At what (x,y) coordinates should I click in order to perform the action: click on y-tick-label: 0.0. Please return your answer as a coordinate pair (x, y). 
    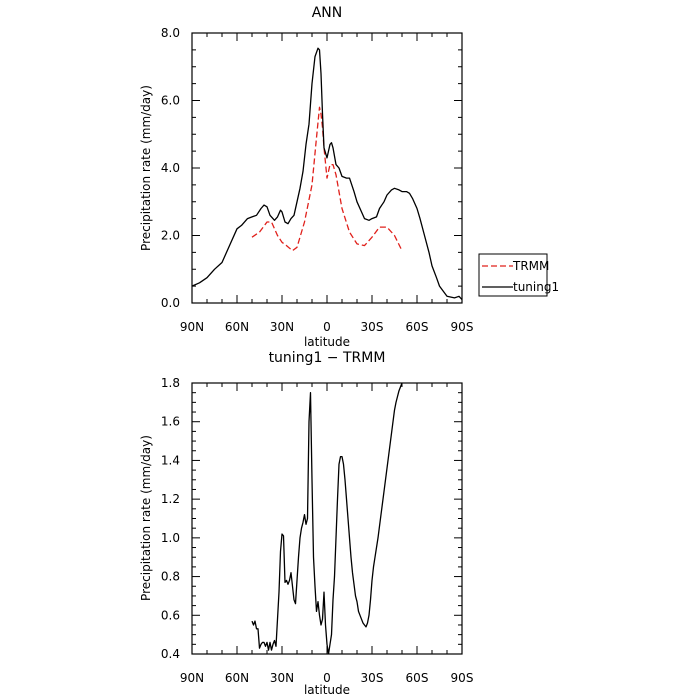
    Looking at the image, I should click on (170, 303).